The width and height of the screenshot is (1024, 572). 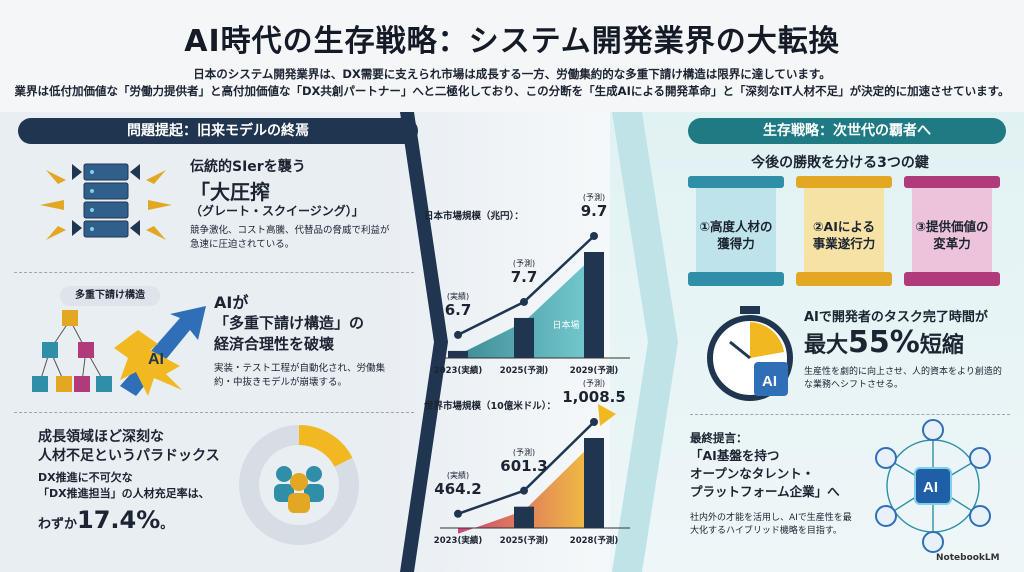 I want to click on pillar-2-line-1: ②AIによる, so click(x=844, y=226).